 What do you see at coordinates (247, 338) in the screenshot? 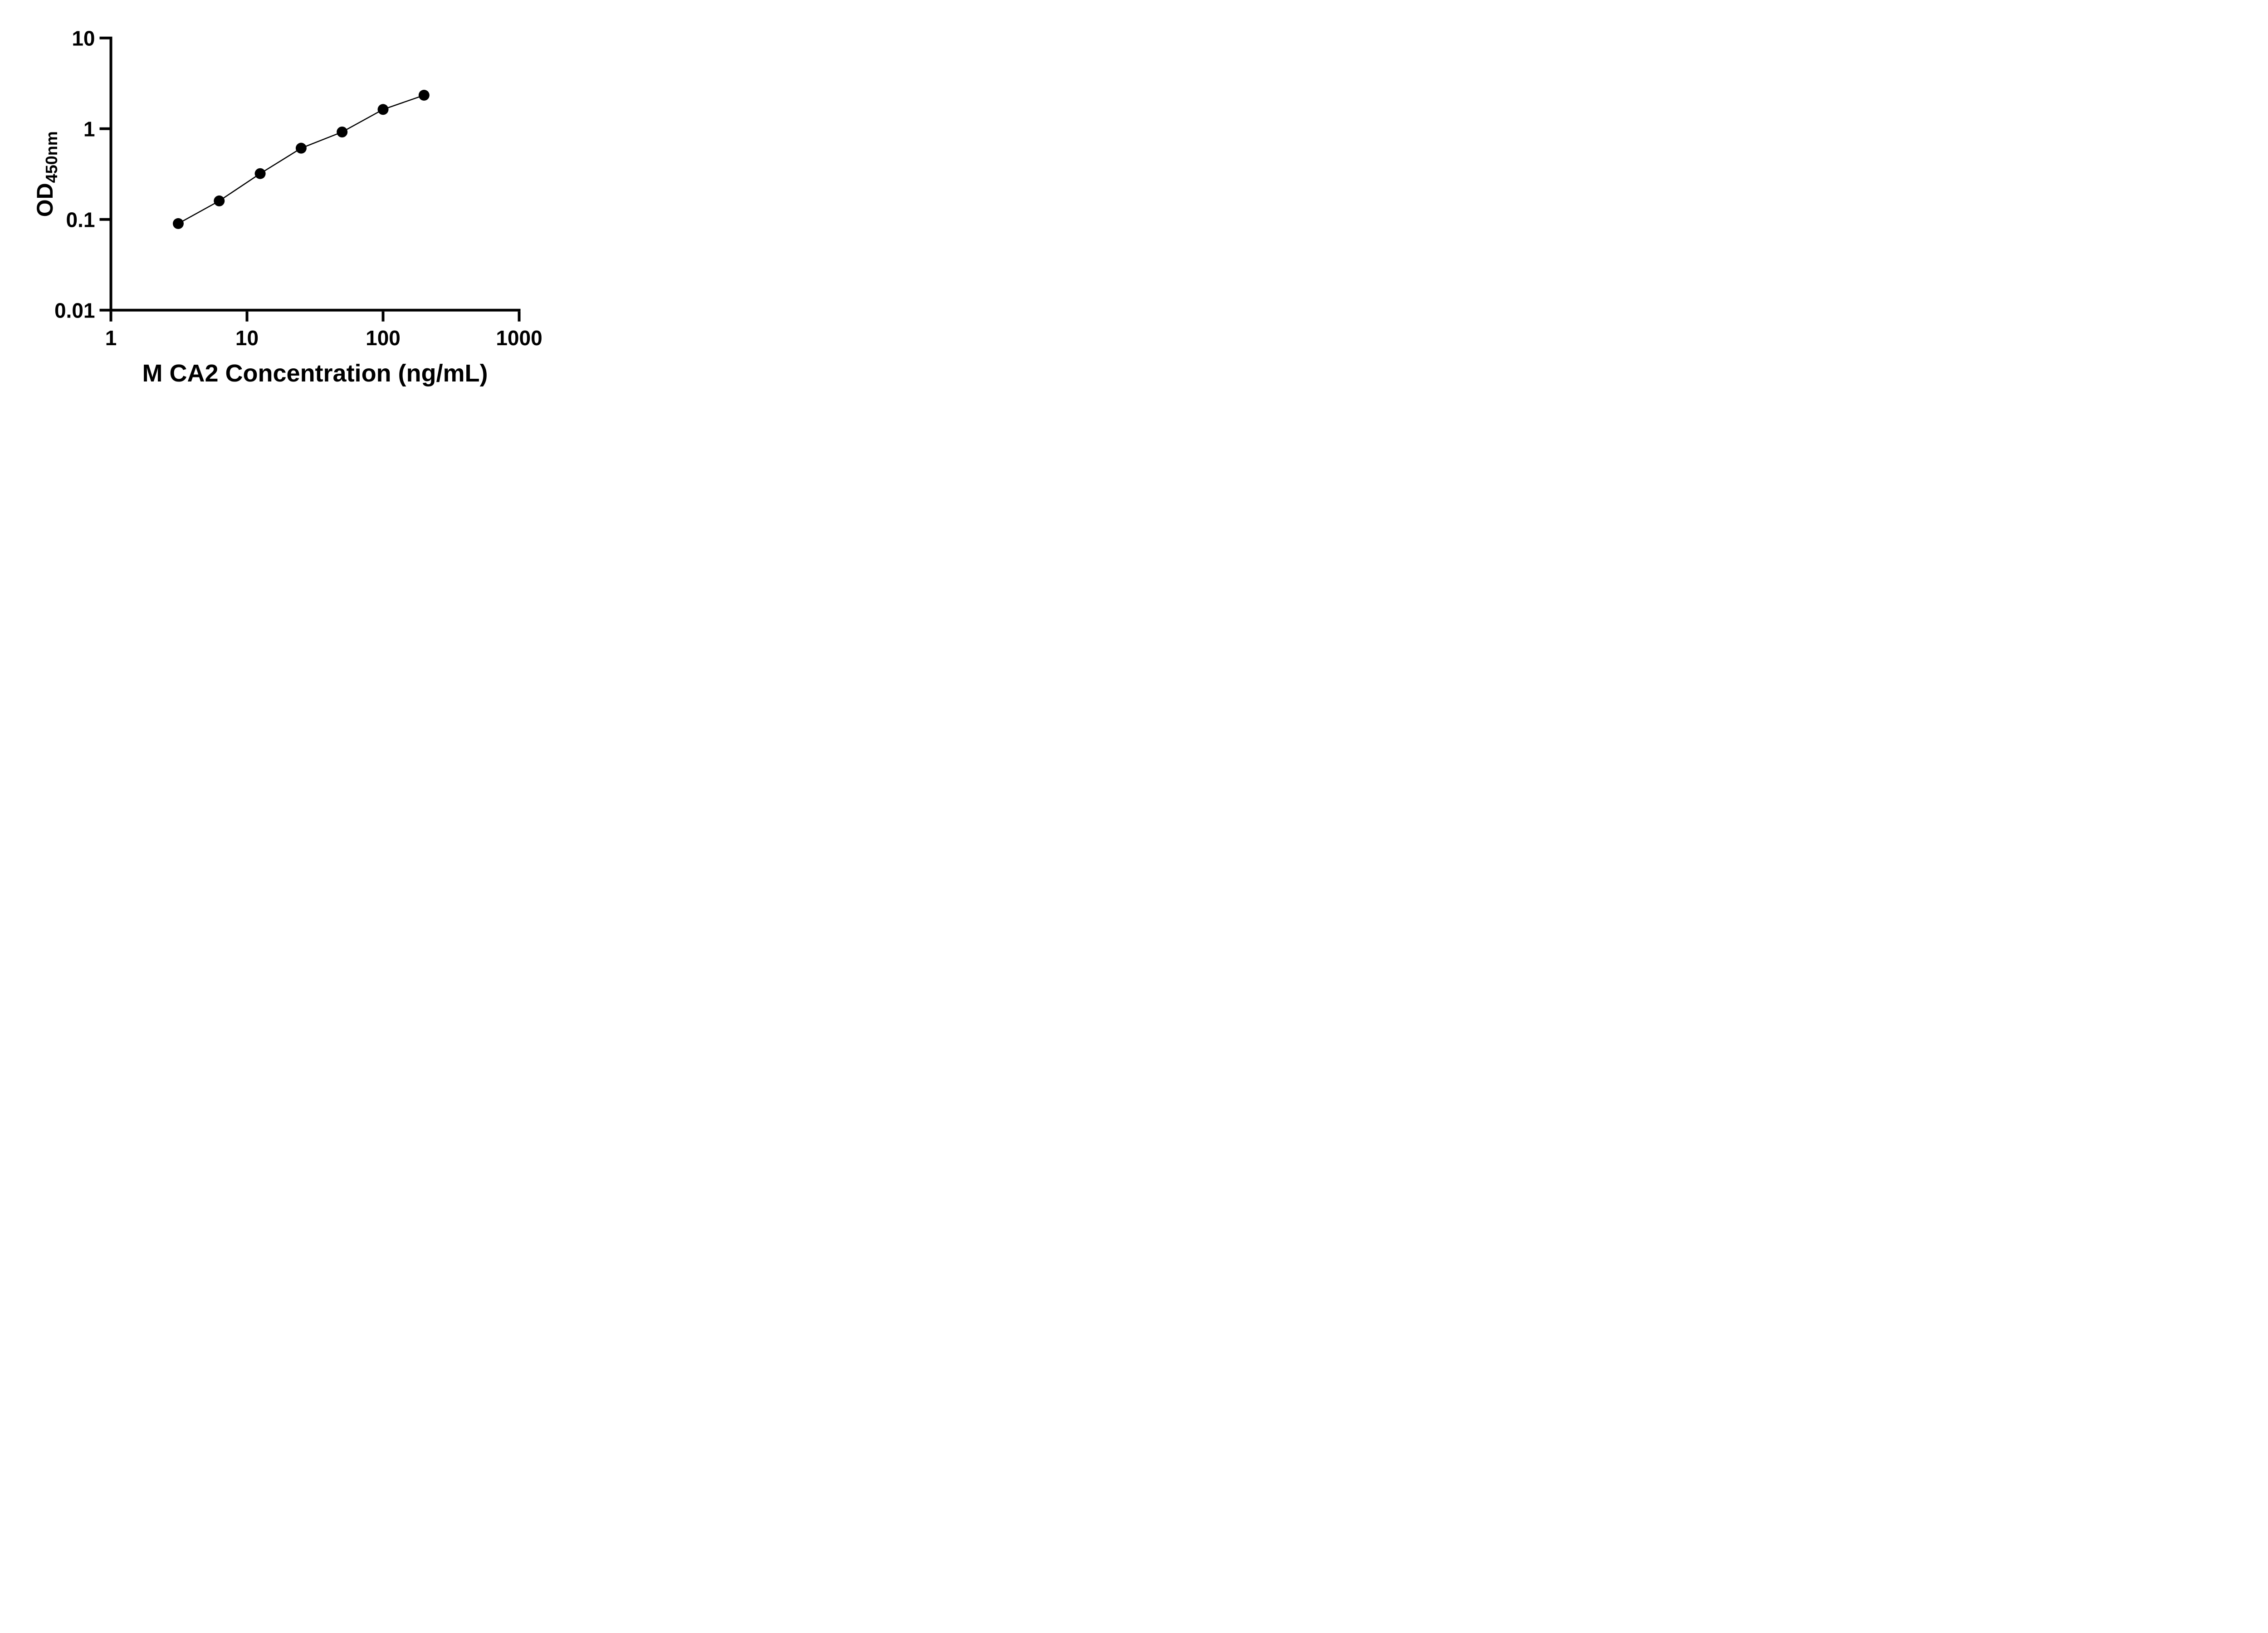
I see `x-tick-label: 10` at bounding box center [247, 338].